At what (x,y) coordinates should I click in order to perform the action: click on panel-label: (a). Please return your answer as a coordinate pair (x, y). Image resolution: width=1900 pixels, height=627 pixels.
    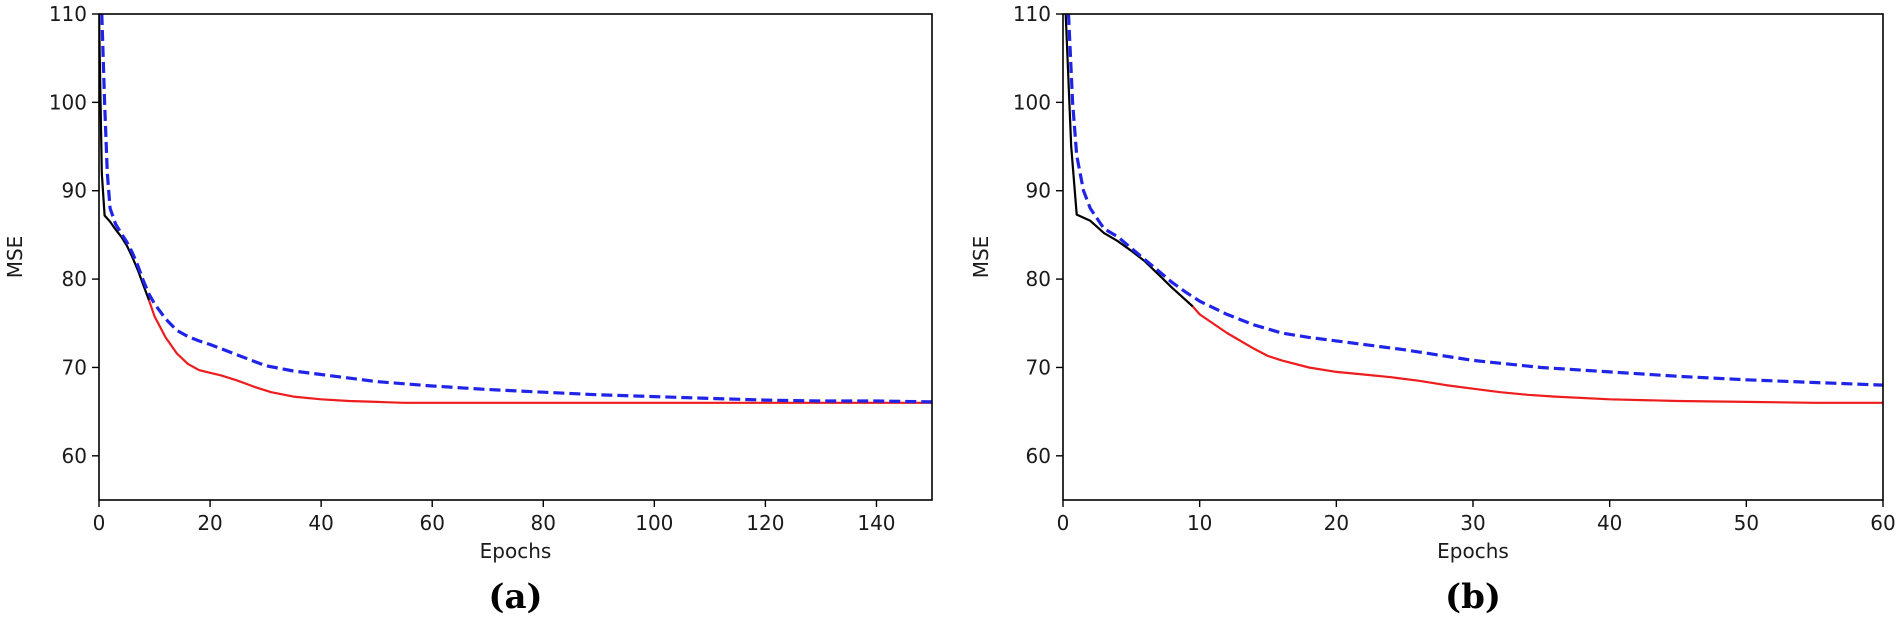
    Looking at the image, I should click on (515, 597).